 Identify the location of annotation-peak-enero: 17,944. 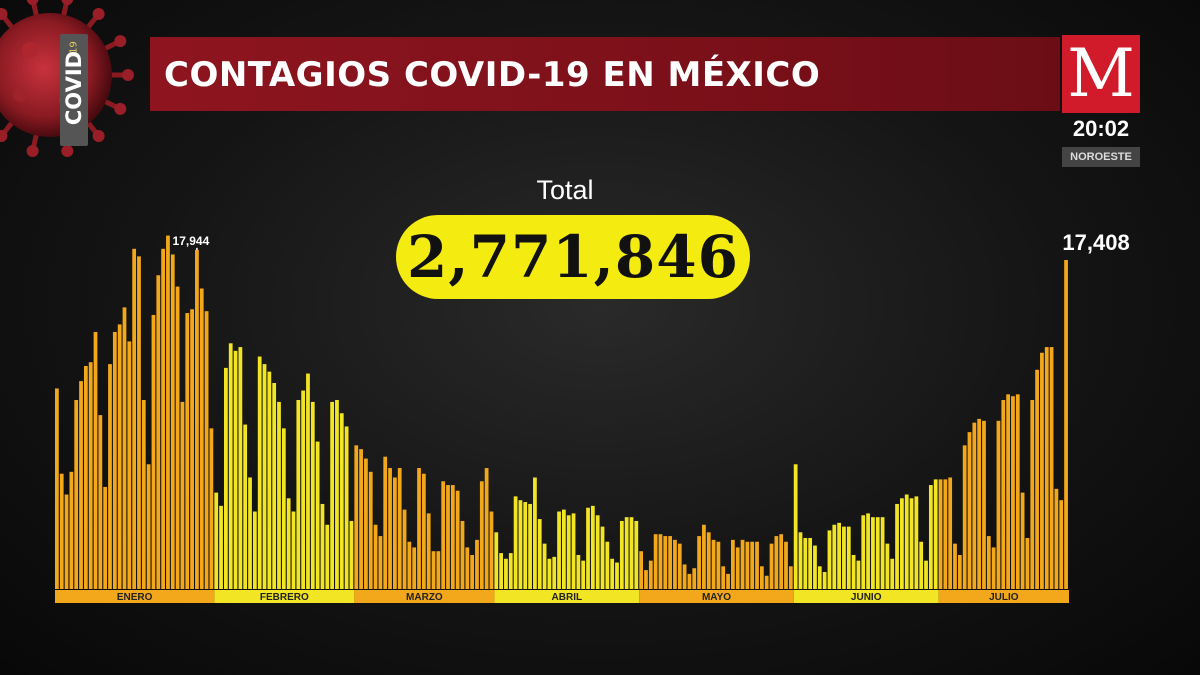
(191, 241).